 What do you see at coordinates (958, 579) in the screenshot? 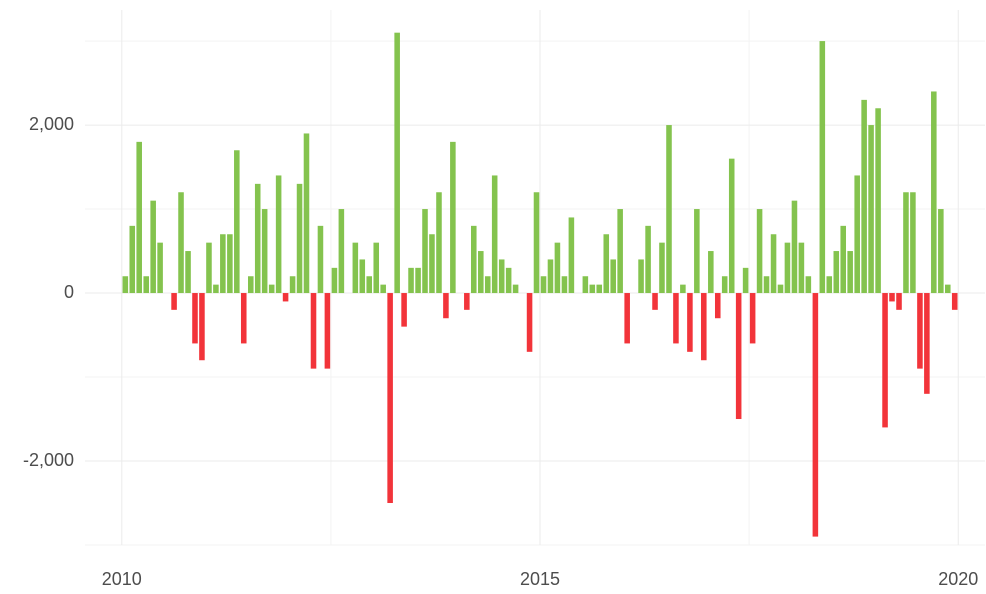
I see `x-tick-label: 2020` at bounding box center [958, 579].